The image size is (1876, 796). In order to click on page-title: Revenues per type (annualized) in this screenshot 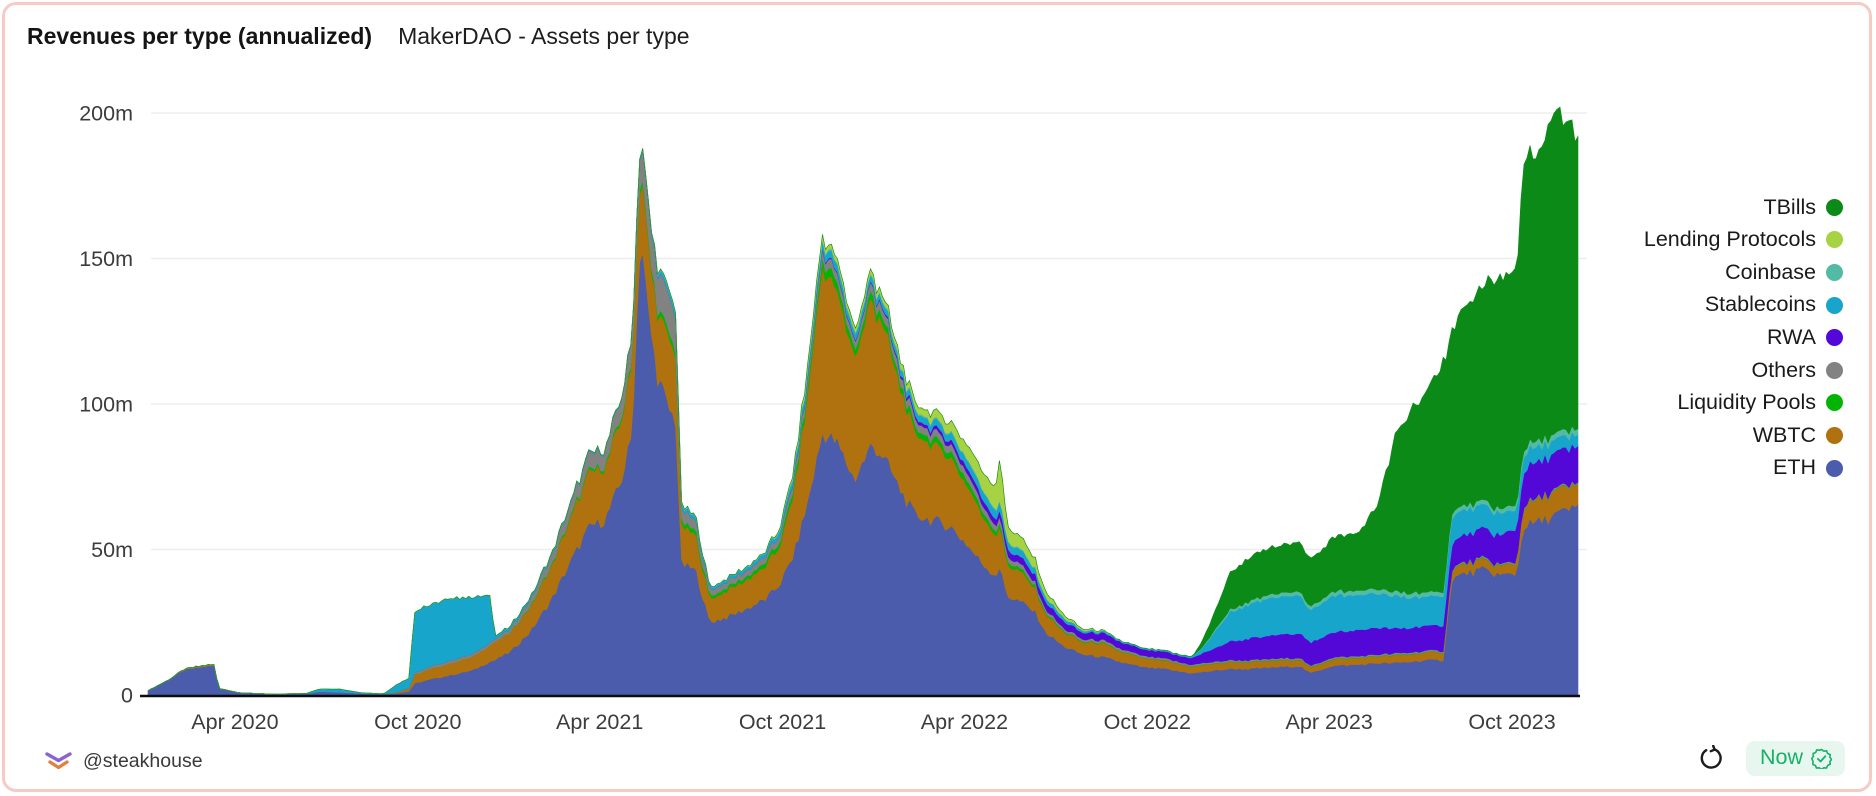, I will do `click(200, 36)`.